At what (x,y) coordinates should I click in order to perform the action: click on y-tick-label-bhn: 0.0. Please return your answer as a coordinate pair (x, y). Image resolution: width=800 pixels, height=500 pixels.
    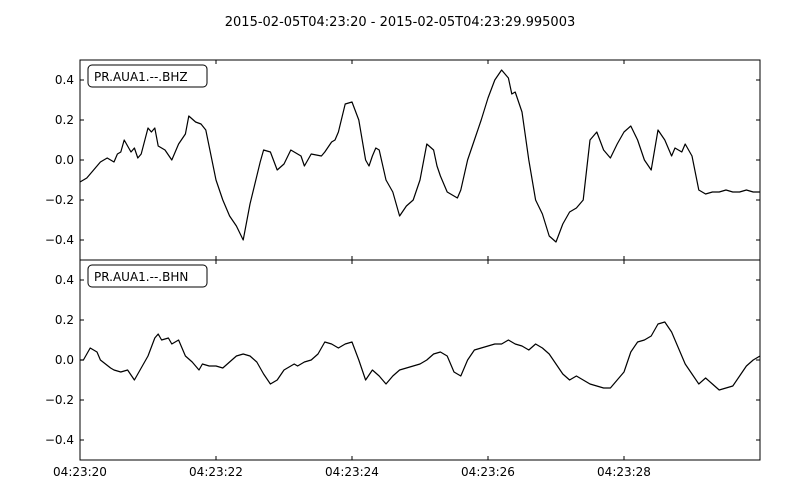
    Looking at the image, I should click on (64, 360).